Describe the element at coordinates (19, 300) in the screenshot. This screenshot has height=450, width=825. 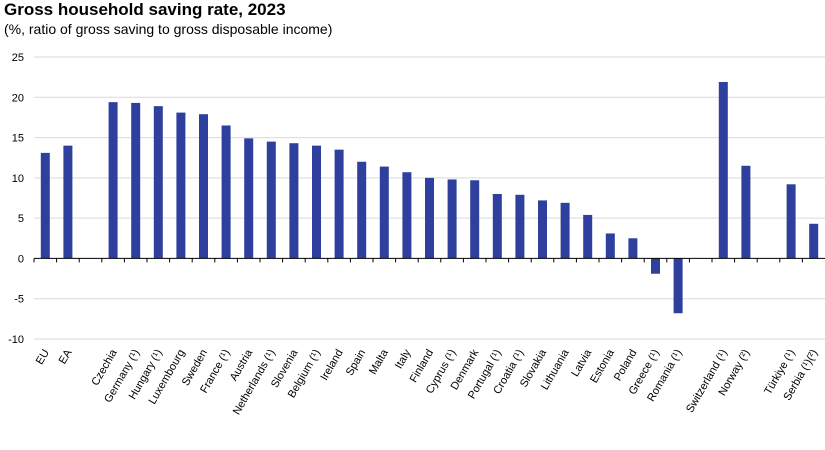
I see `y-tick-label: -5` at that location.